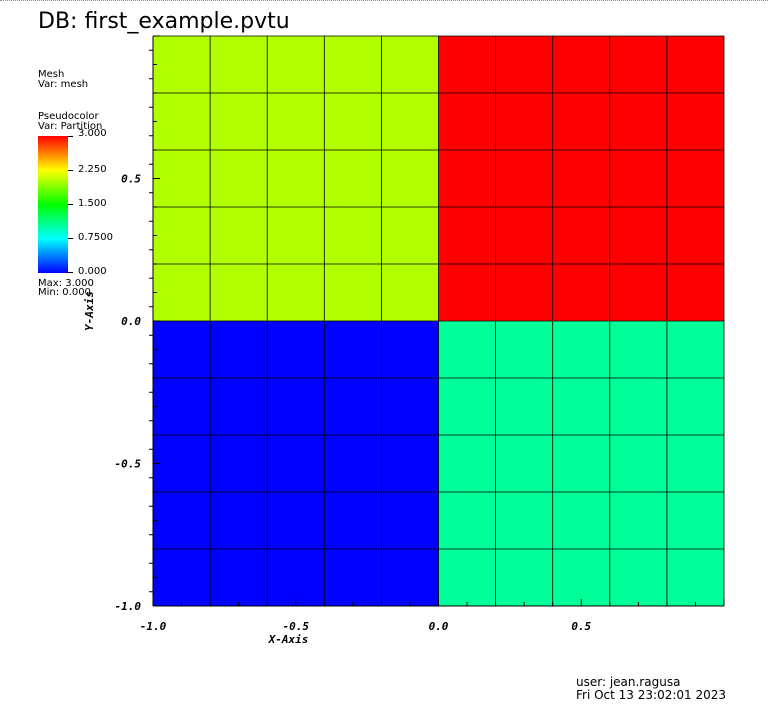  I want to click on colorbar-label: 0.000, so click(92, 271).